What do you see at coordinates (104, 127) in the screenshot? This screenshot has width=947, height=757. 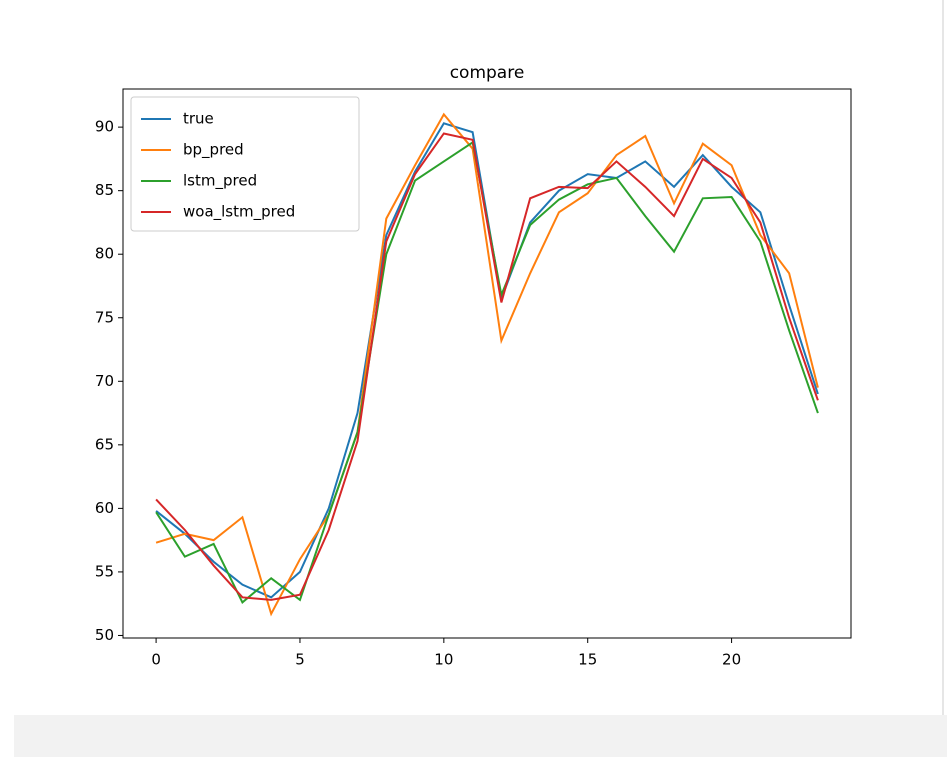 I see `y-tick-label: 90` at bounding box center [104, 127].